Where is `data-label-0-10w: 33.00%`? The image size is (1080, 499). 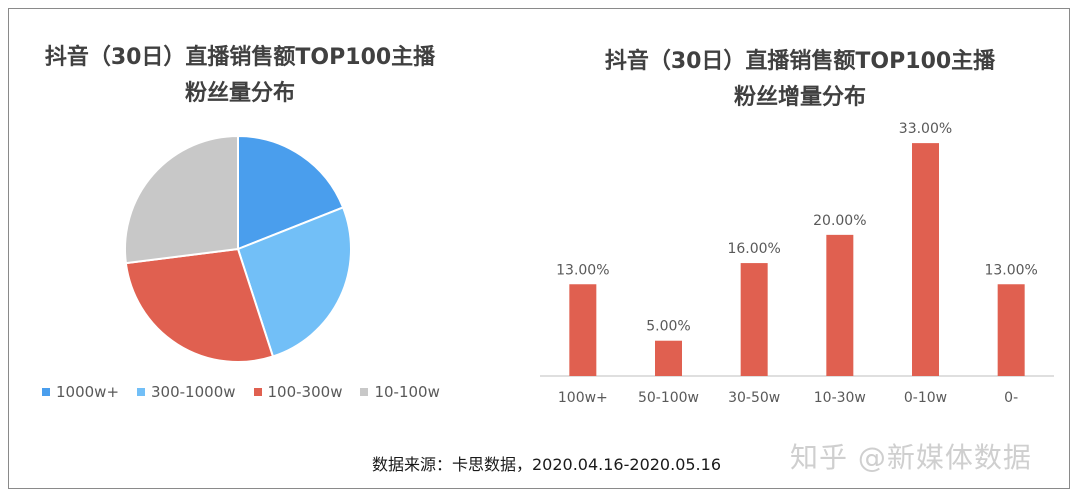 data-label-0-10w: 33.00% is located at coordinates (925, 129).